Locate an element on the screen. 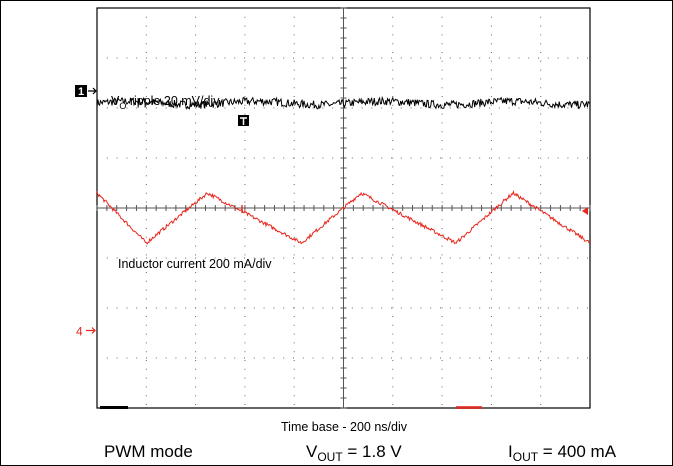 This screenshot has height=466, width=673. vout-label: VOUT = 1.8 V is located at coordinates (354, 453).